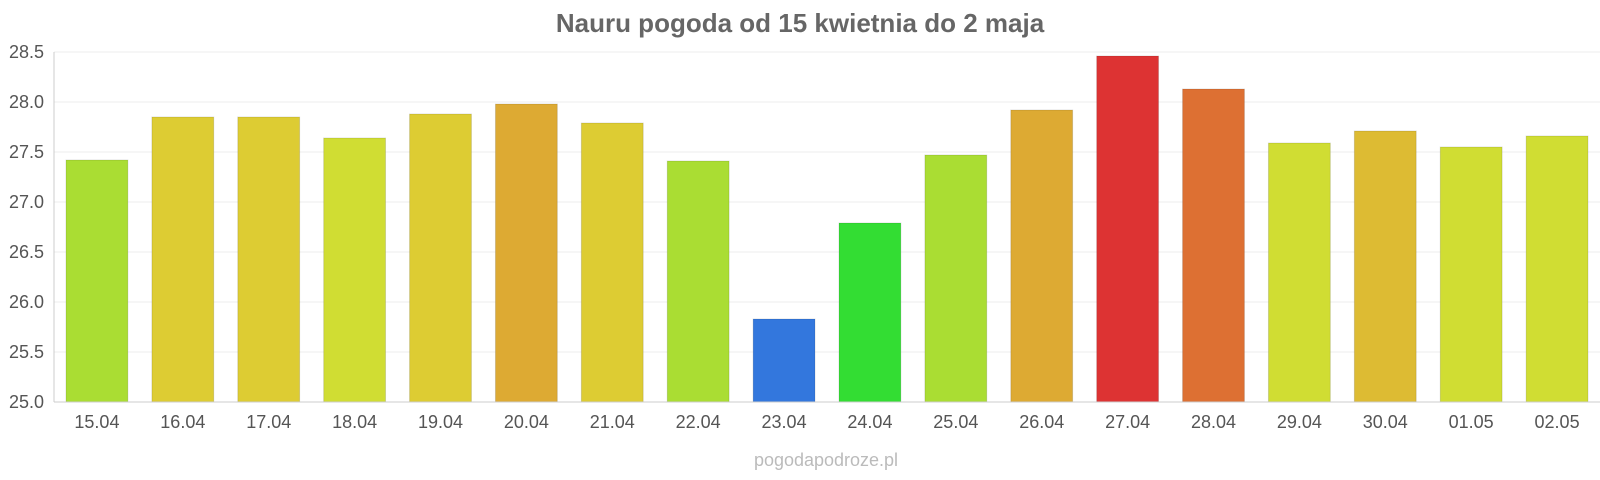 The height and width of the screenshot is (480, 1600). I want to click on y-tick-label: 26.0, so click(26, 302).